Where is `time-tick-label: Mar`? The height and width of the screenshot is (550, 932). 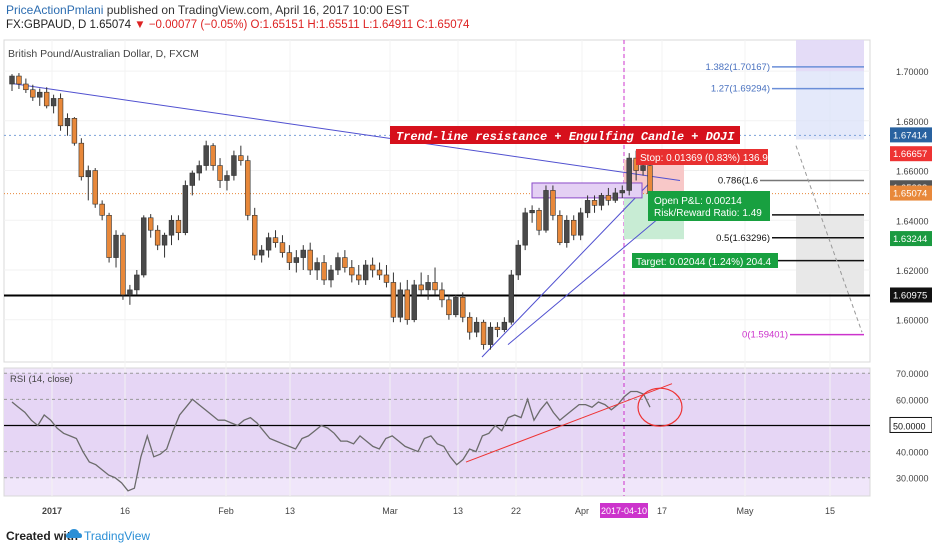
time-tick-label: Mar is located at coordinates (390, 511).